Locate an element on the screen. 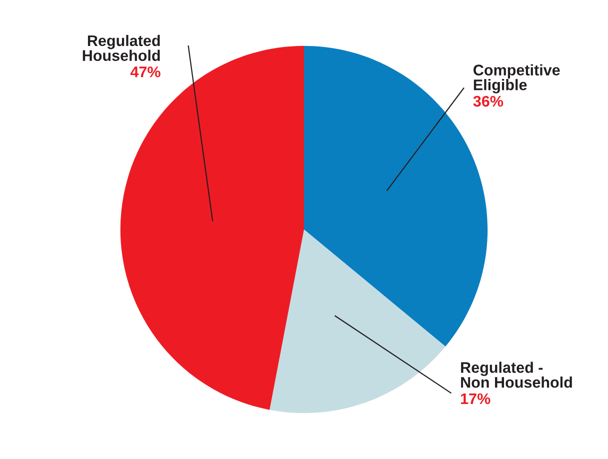  pie-slice is located at coordinates (358, 322).